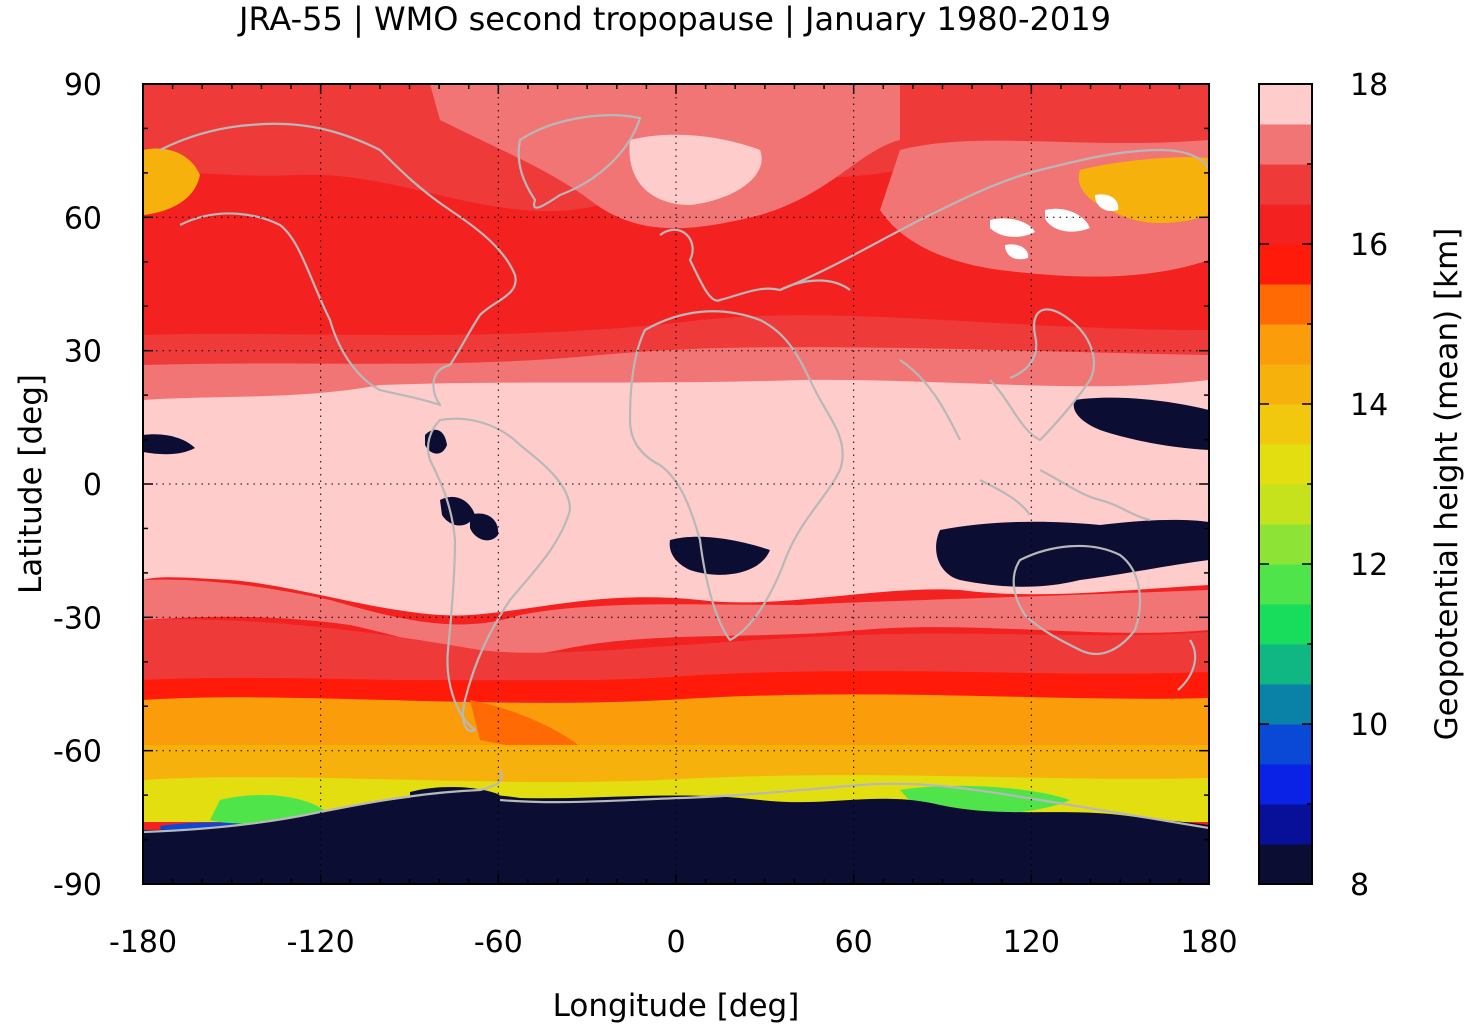  Describe the element at coordinates (939, 553) in the screenshot. I see `africa-indian-ocean-dark-band` at that location.